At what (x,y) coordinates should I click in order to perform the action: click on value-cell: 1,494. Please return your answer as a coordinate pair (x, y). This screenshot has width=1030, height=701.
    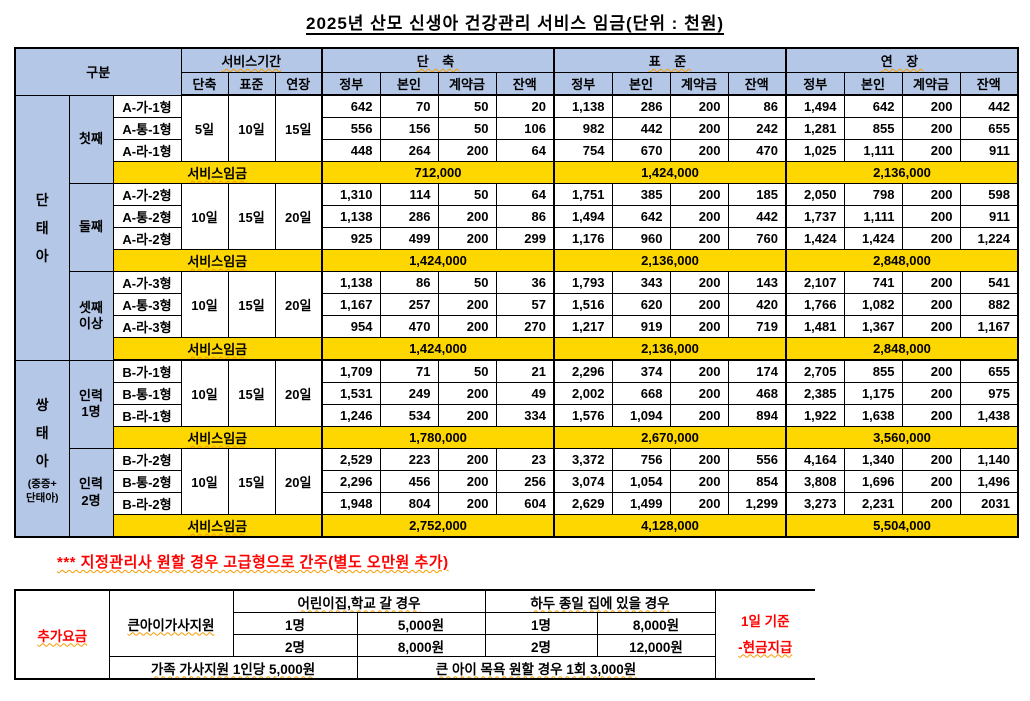
    Looking at the image, I should click on (815, 106).